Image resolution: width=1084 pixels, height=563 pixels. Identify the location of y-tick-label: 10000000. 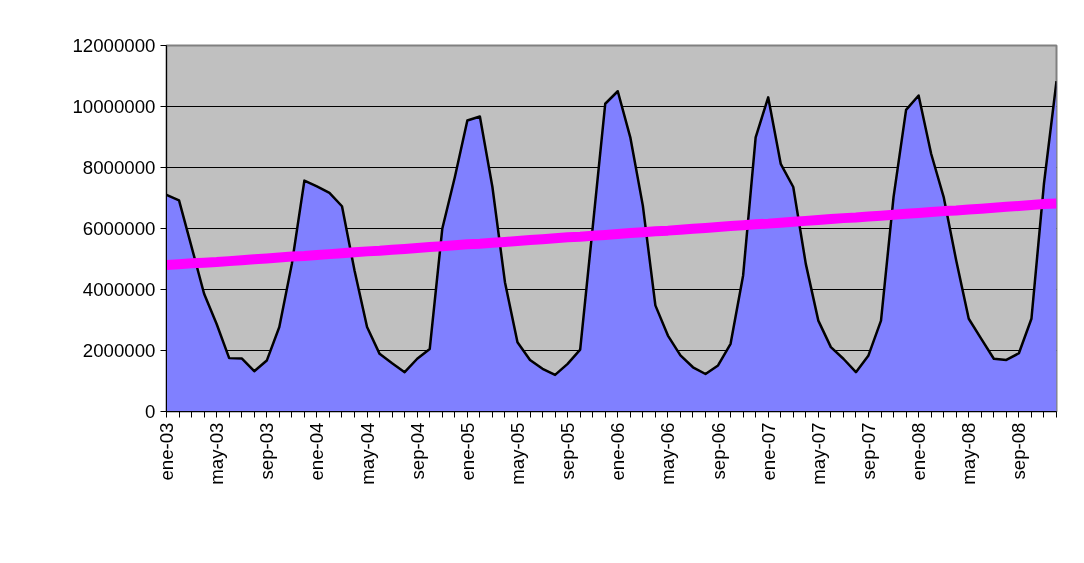
(114, 106).